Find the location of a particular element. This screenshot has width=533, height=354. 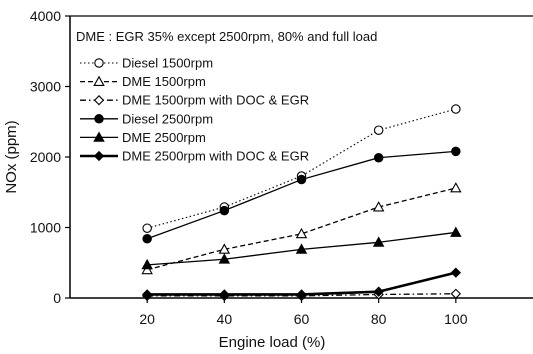

legend-label: Diesel 2500rpm is located at coordinates (167, 118).